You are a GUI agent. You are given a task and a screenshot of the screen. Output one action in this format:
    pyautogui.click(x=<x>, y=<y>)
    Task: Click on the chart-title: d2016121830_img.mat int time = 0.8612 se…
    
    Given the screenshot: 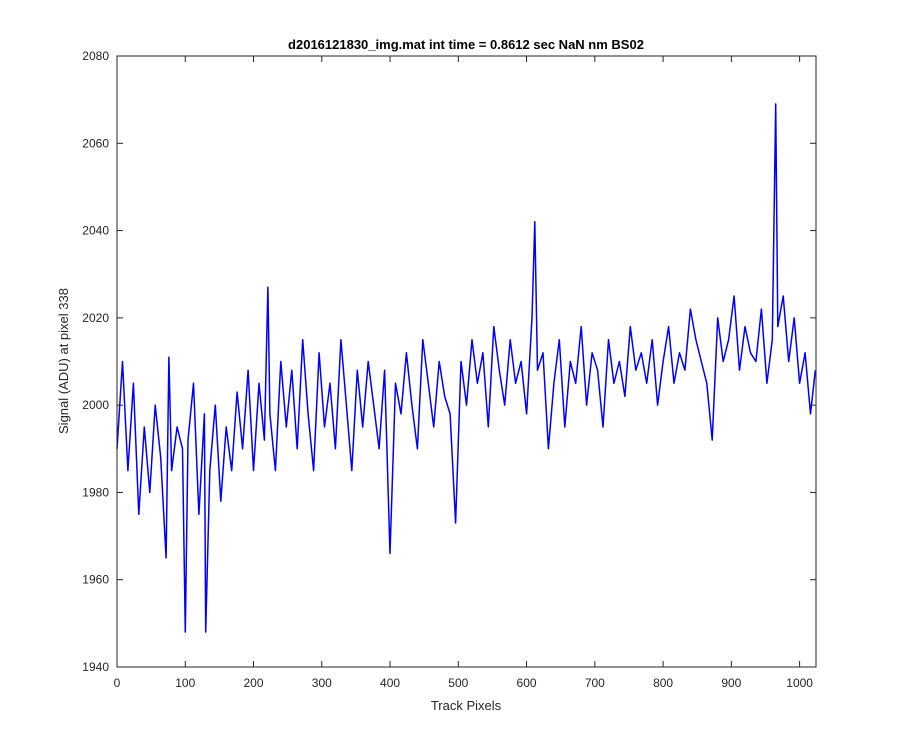 What is the action you would take?
    pyautogui.click(x=466, y=44)
    